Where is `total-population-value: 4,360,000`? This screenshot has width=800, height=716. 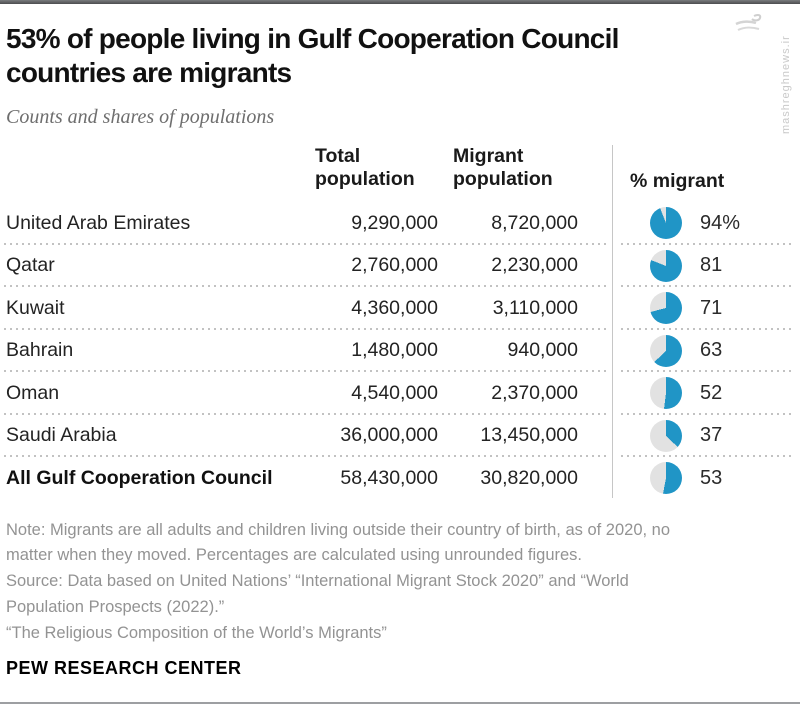
total-population-value: 4,360,000 is located at coordinates (394, 307).